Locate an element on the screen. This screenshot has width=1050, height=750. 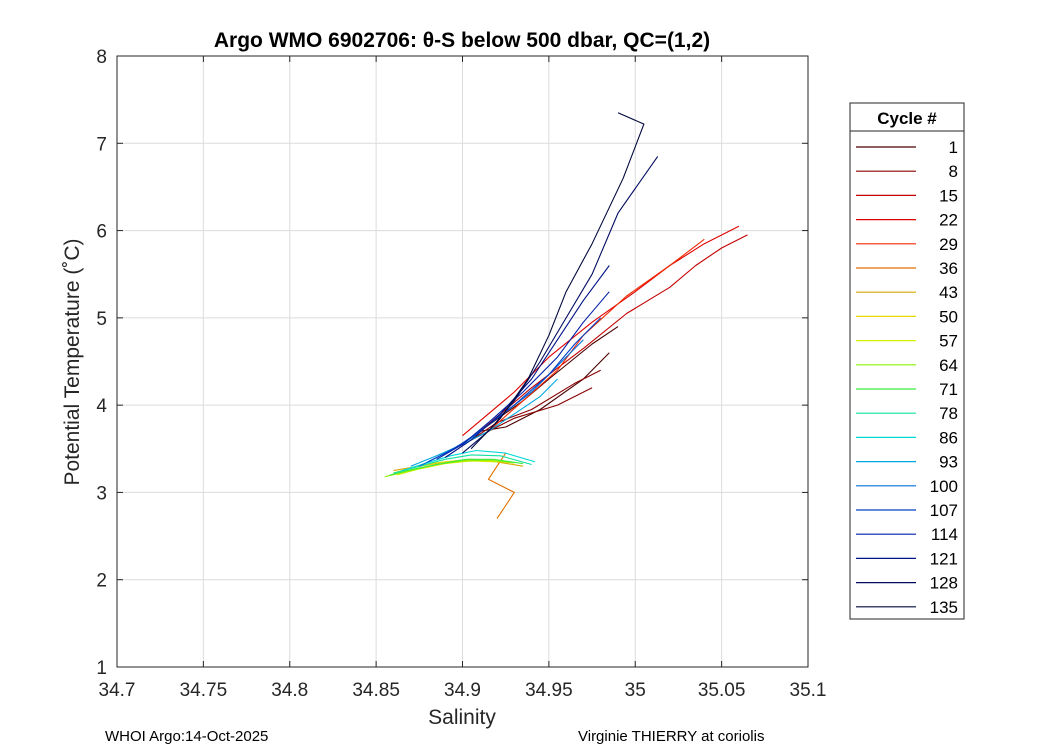
legend-label-cycle-36: 36 is located at coordinates (948, 268).